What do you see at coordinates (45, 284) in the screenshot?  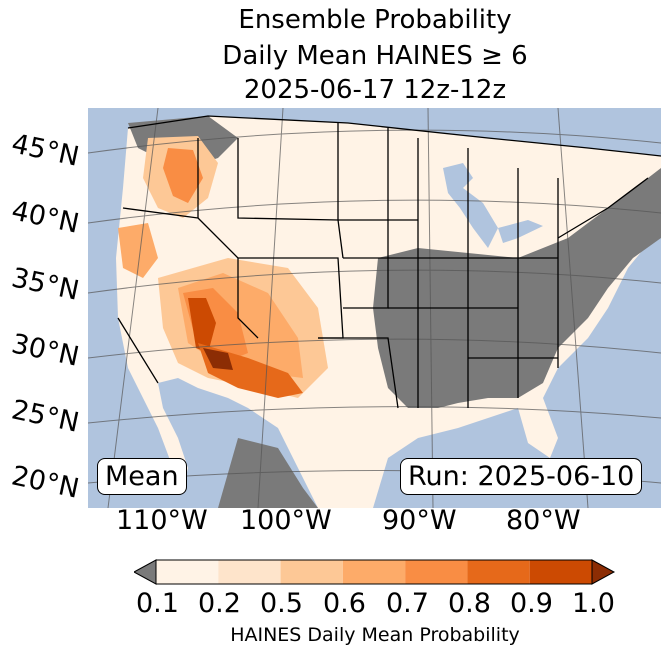 I see `latitude-label-35: 35°N` at bounding box center [45, 284].